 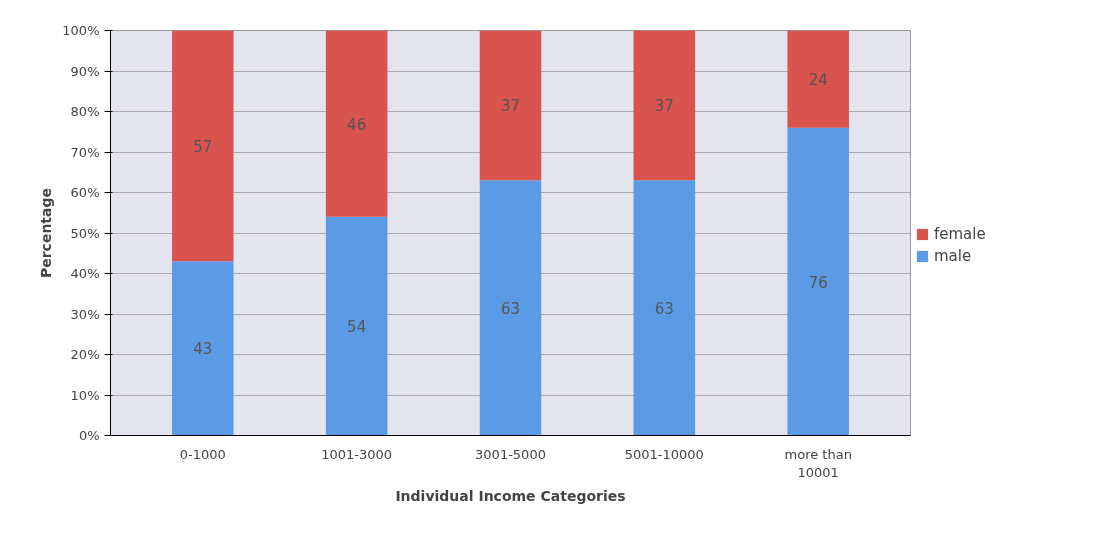 I want to click on y-axis-title: Percentage, so click(x=46, y=233).